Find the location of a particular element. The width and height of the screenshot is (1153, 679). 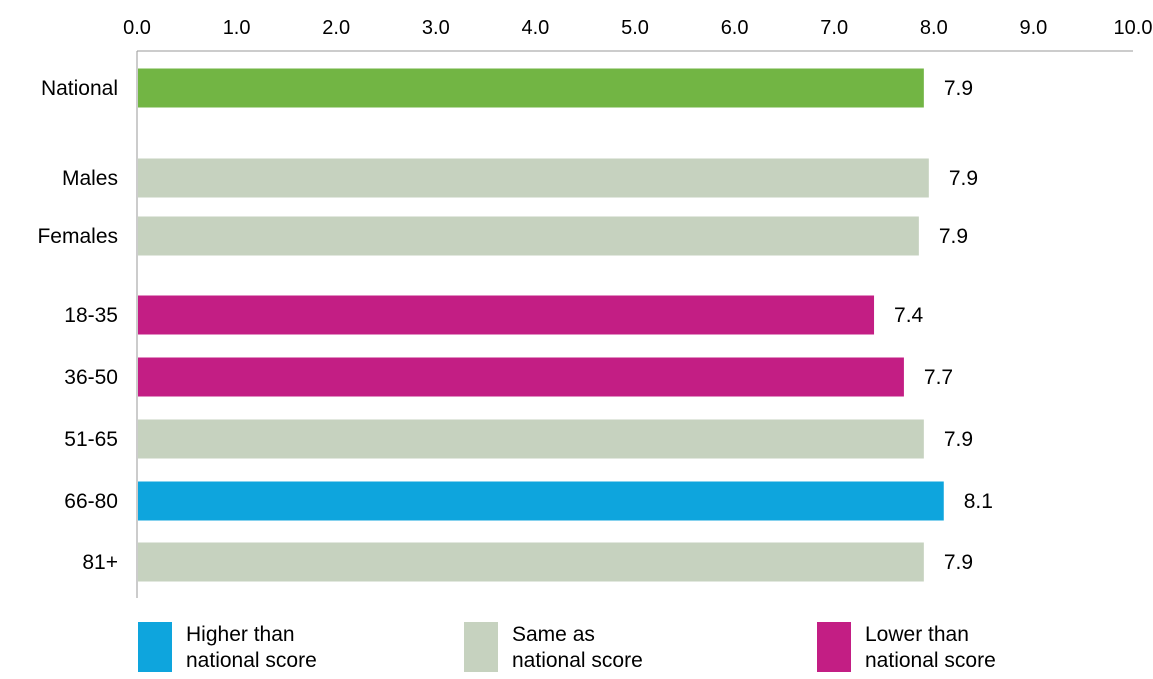

category-label: Males is located at coordinates (90, 178).